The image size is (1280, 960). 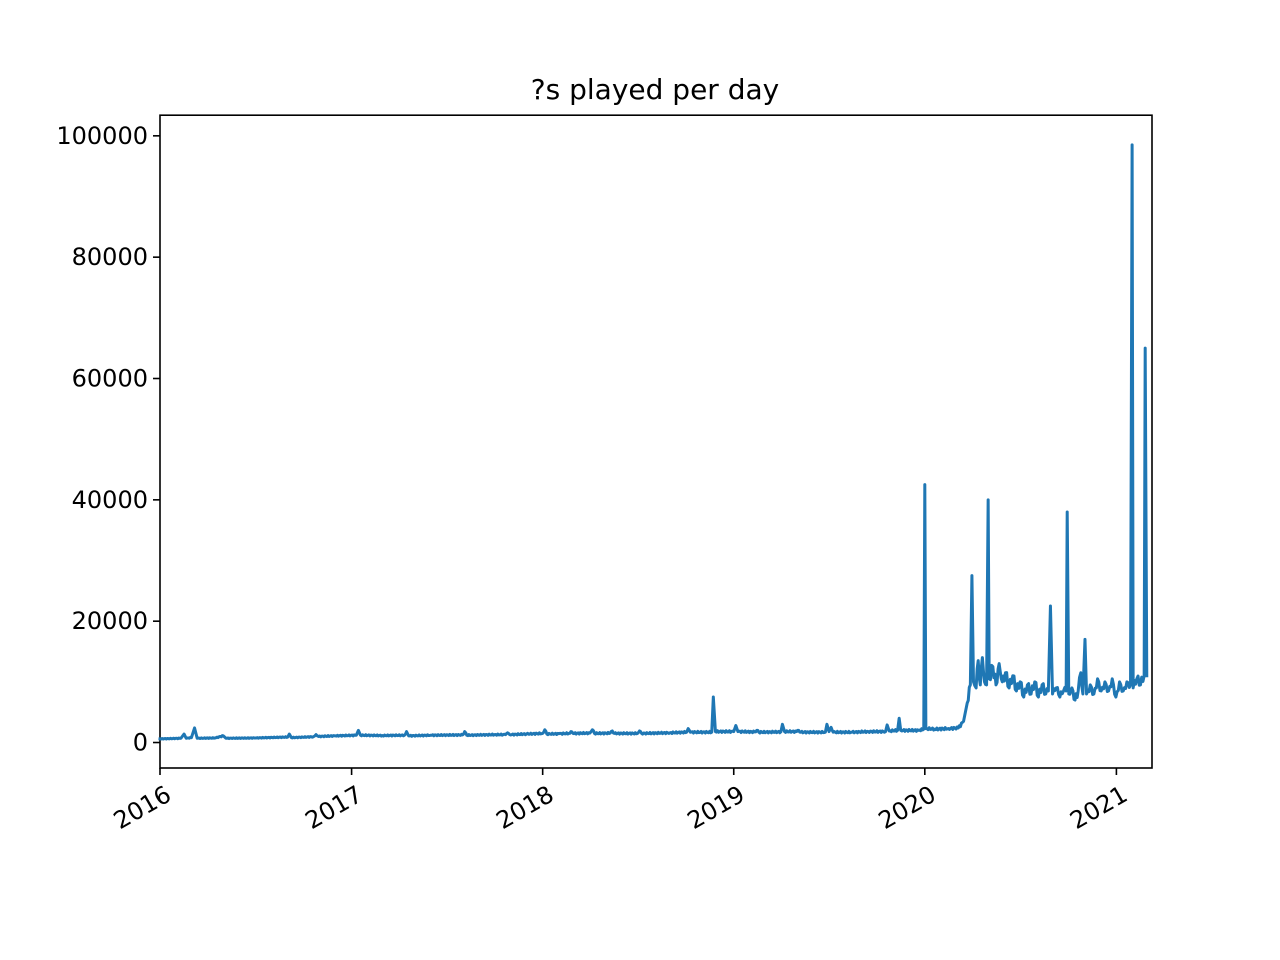 I want to click on x-tick-label: 2018, so click(x=525, y=807).